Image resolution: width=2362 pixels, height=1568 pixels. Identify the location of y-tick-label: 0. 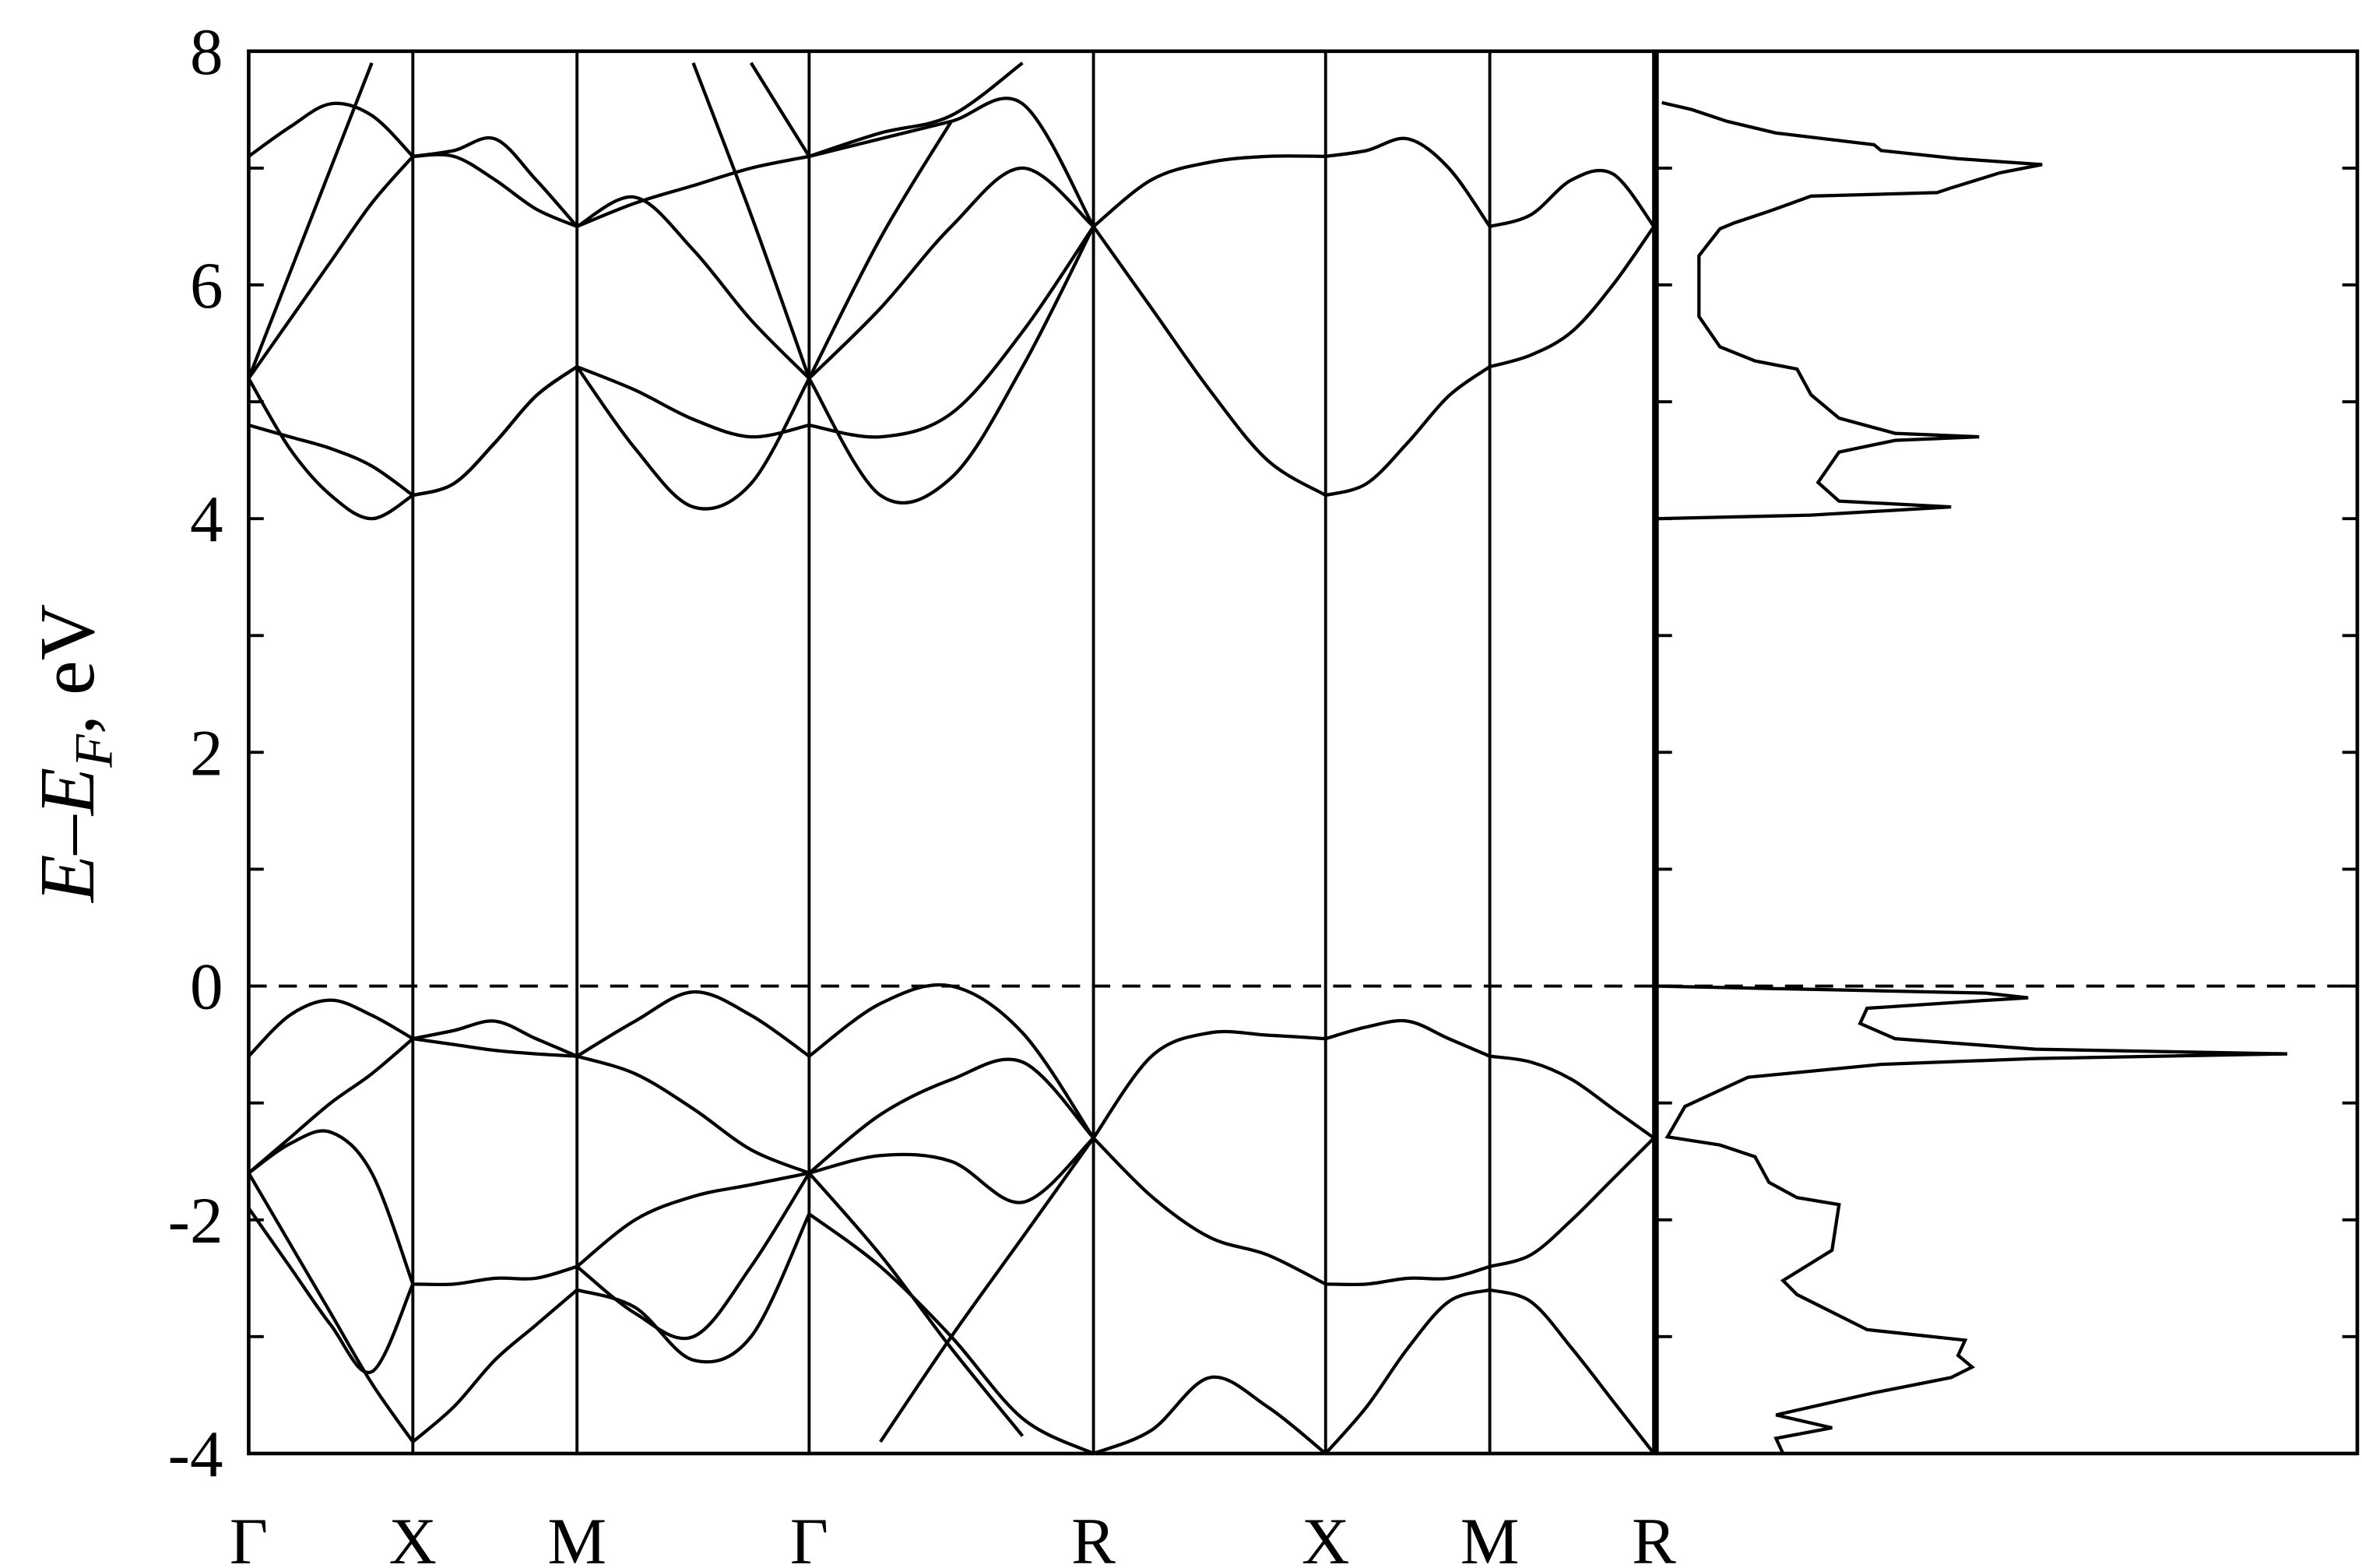
(206, 987).